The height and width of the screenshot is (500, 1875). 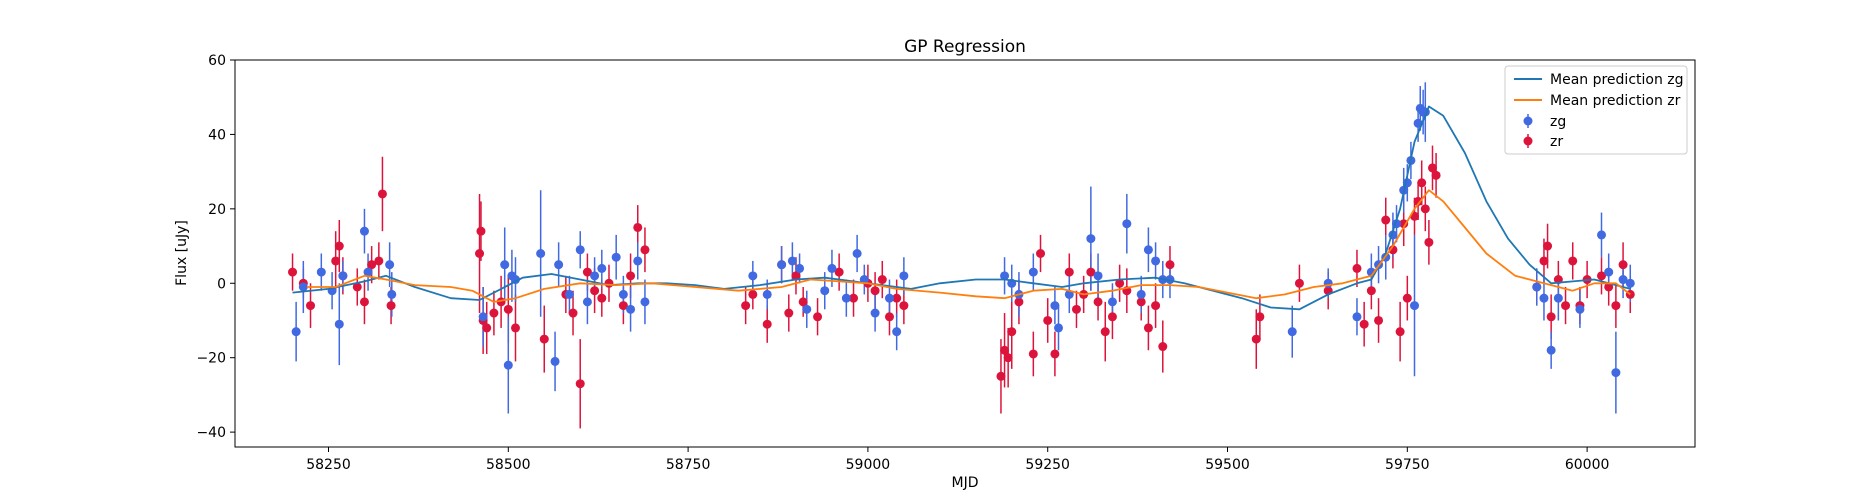 I want to click on x-axis: 58250 58500 58750 59000 59250 59500 59750 60000, so click(x=957, y=460).